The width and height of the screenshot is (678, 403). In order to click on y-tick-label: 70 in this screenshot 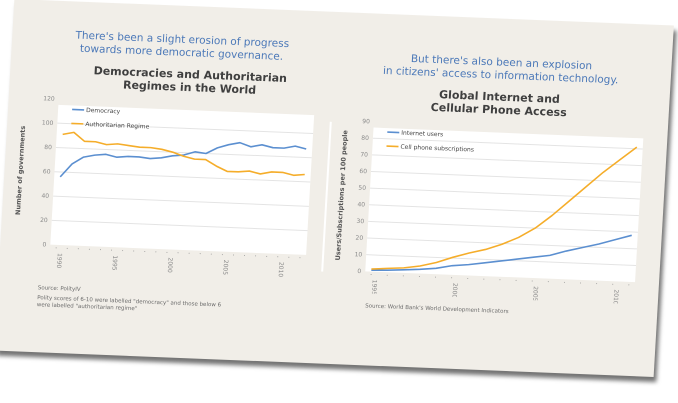, I will do `click(364, 154)`.